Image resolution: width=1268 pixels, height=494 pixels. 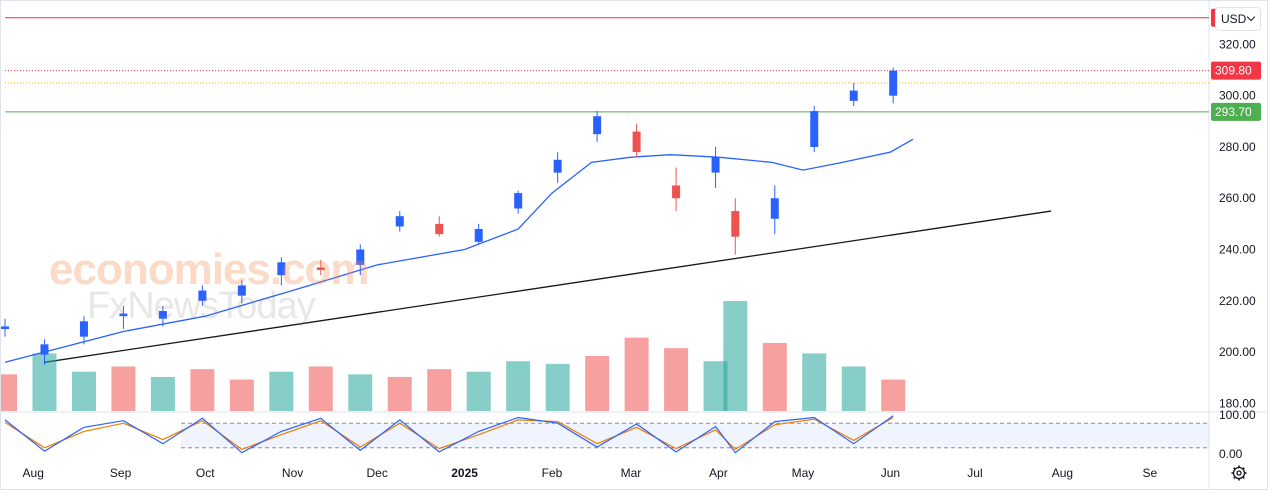 I want to click on price-tick-label: 180.00, so click(x=1237, y=403).